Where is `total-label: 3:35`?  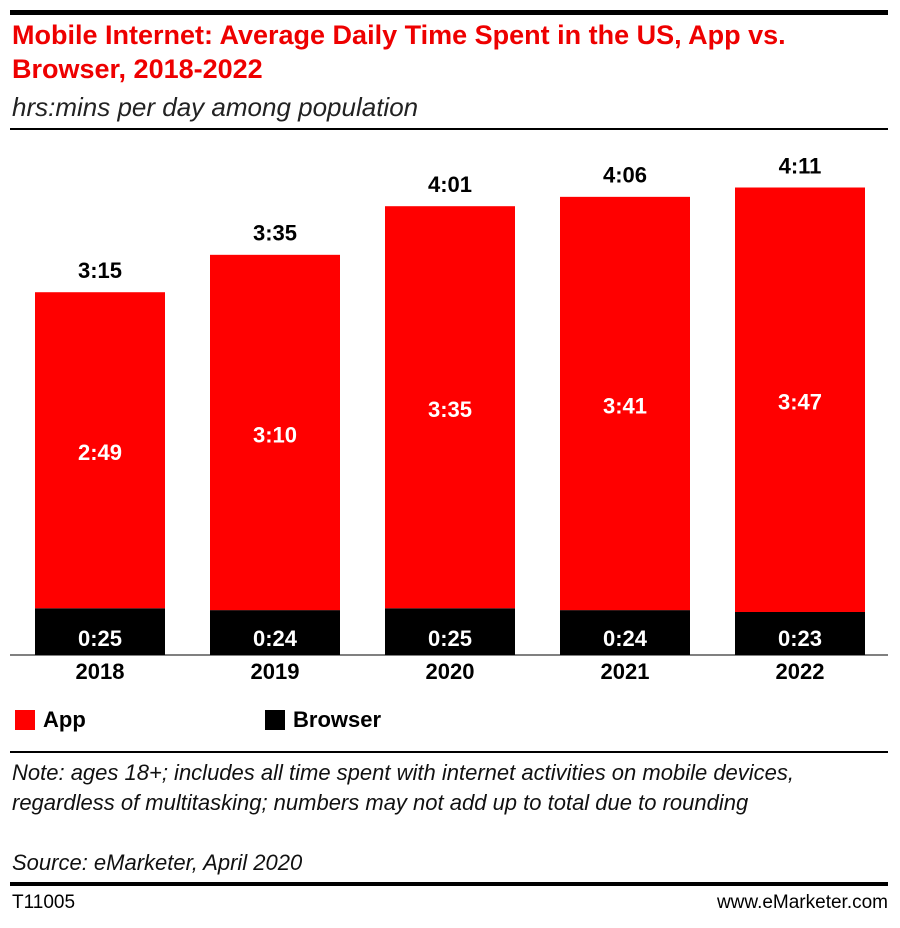 total-label: 3:35 is located at coordinates (275, 233).